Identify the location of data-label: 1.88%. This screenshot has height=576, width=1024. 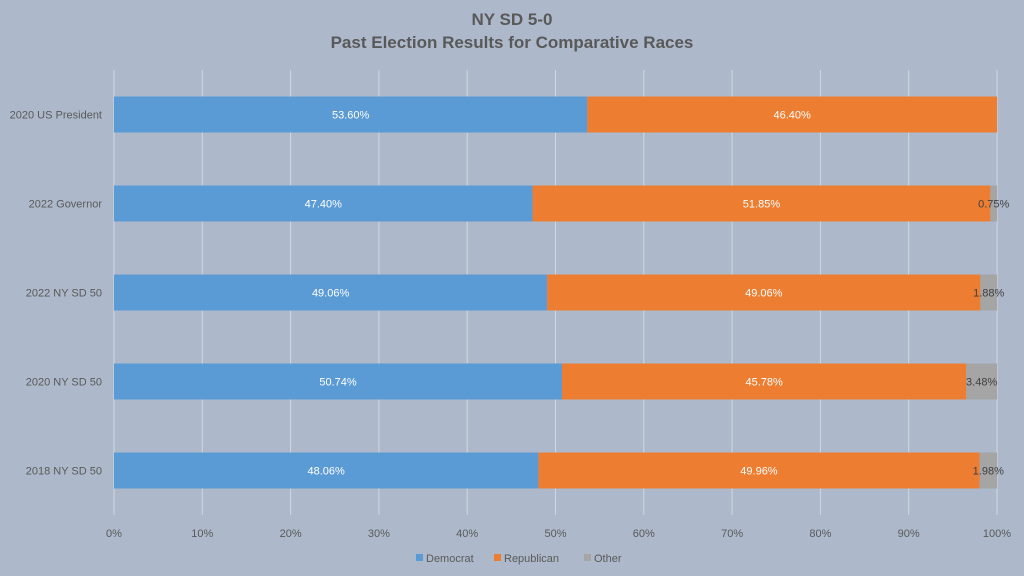
(988, 294).